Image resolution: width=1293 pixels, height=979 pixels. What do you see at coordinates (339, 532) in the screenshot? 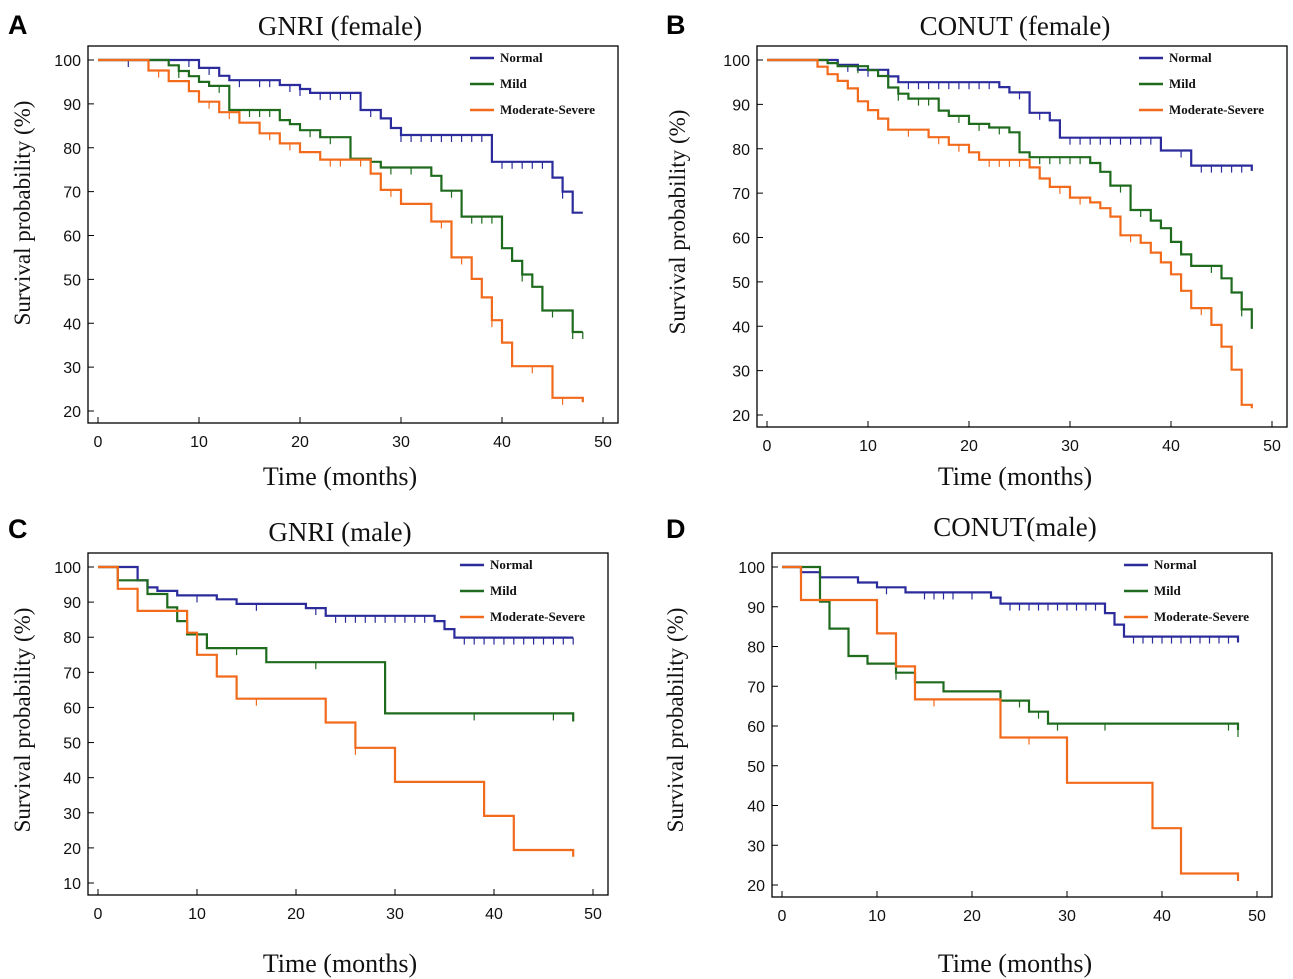
I see `chart-title: GNRI (male)` at bounding box center [339, 532].